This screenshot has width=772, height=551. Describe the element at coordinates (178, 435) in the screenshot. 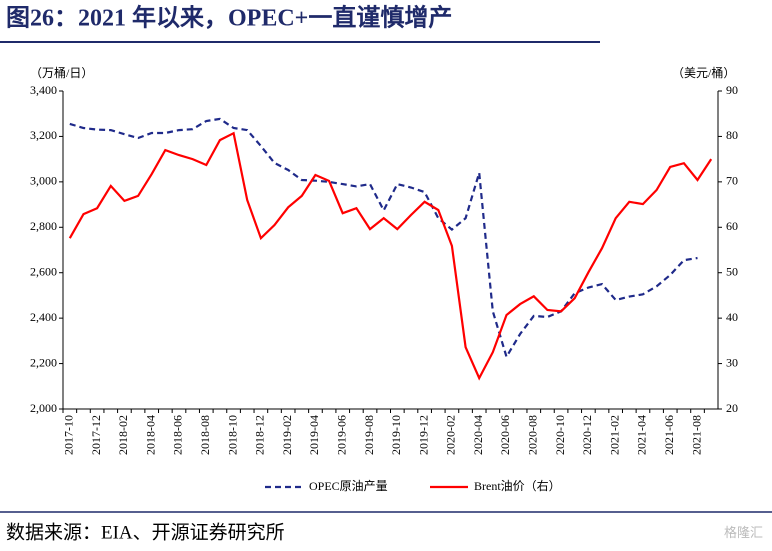

I see `x-tick-label: 2018-06` at that location.